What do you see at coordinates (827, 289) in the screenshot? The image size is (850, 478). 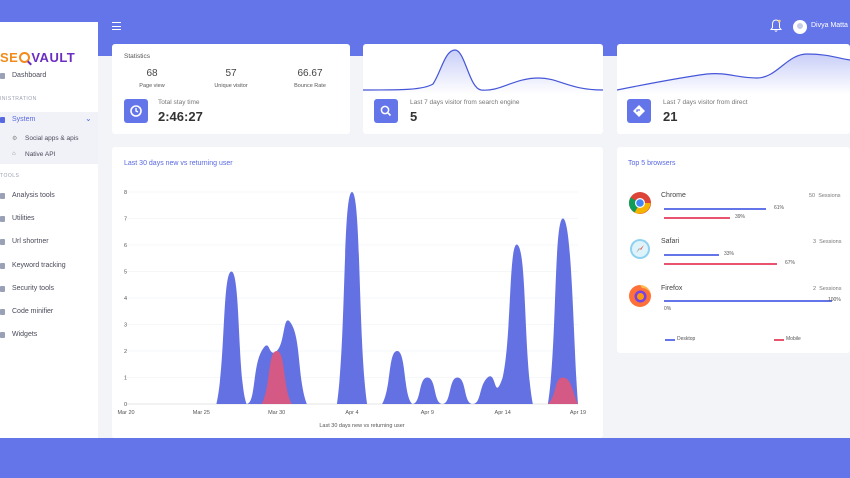 I see `browser-sessions-firefox: 2 Sessions` at bounding box center [827, 289].